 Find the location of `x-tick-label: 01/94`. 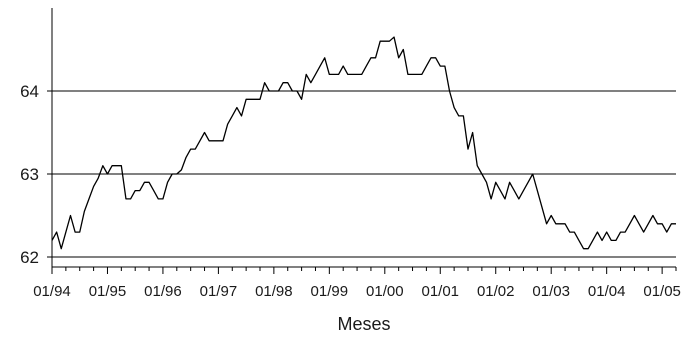

x-tick-label: 01/94 is located at coordinates (52, 291).